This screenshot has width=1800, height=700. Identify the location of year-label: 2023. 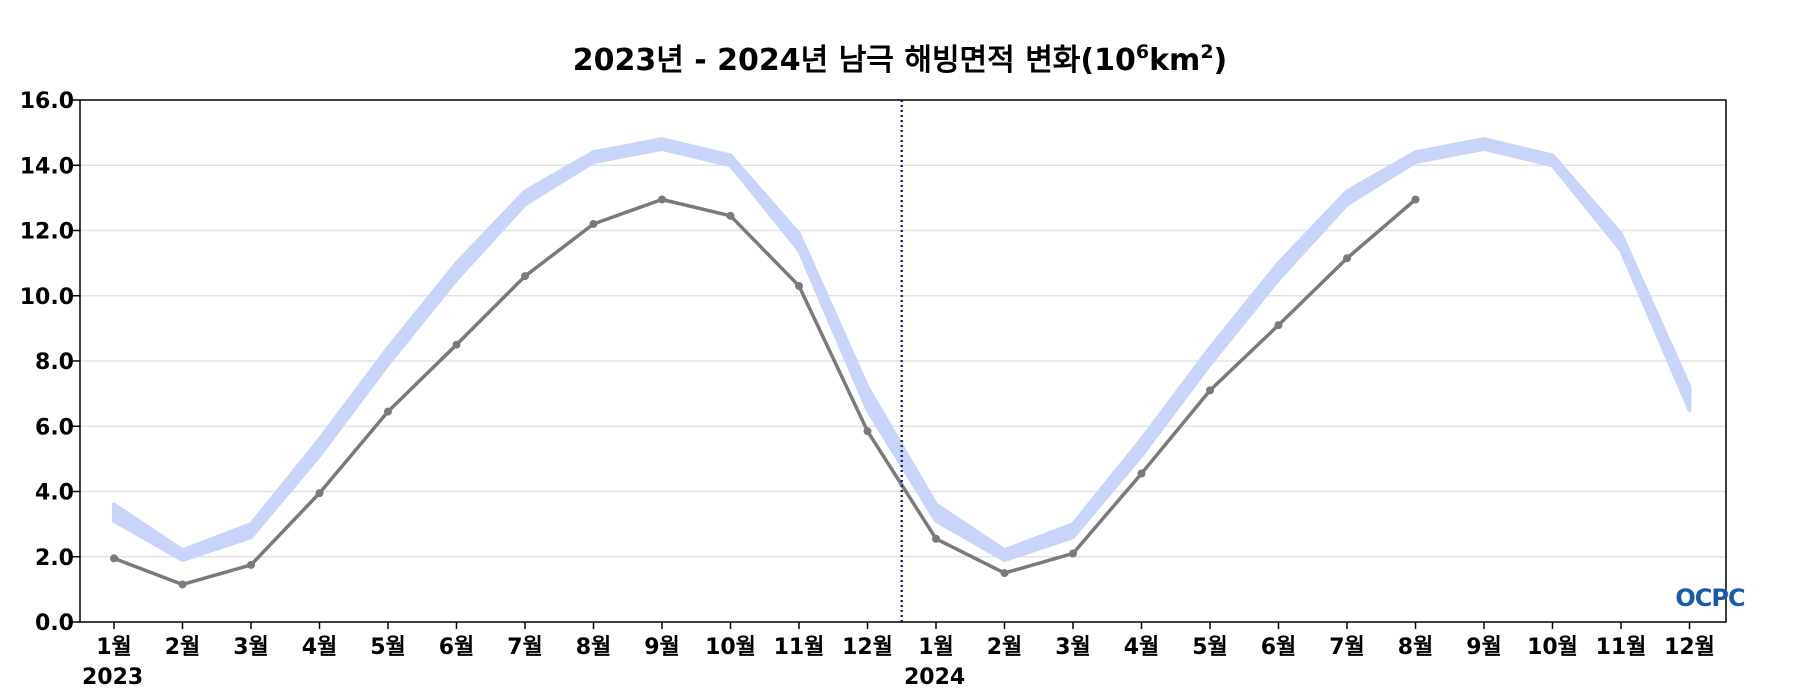
(112, 677).